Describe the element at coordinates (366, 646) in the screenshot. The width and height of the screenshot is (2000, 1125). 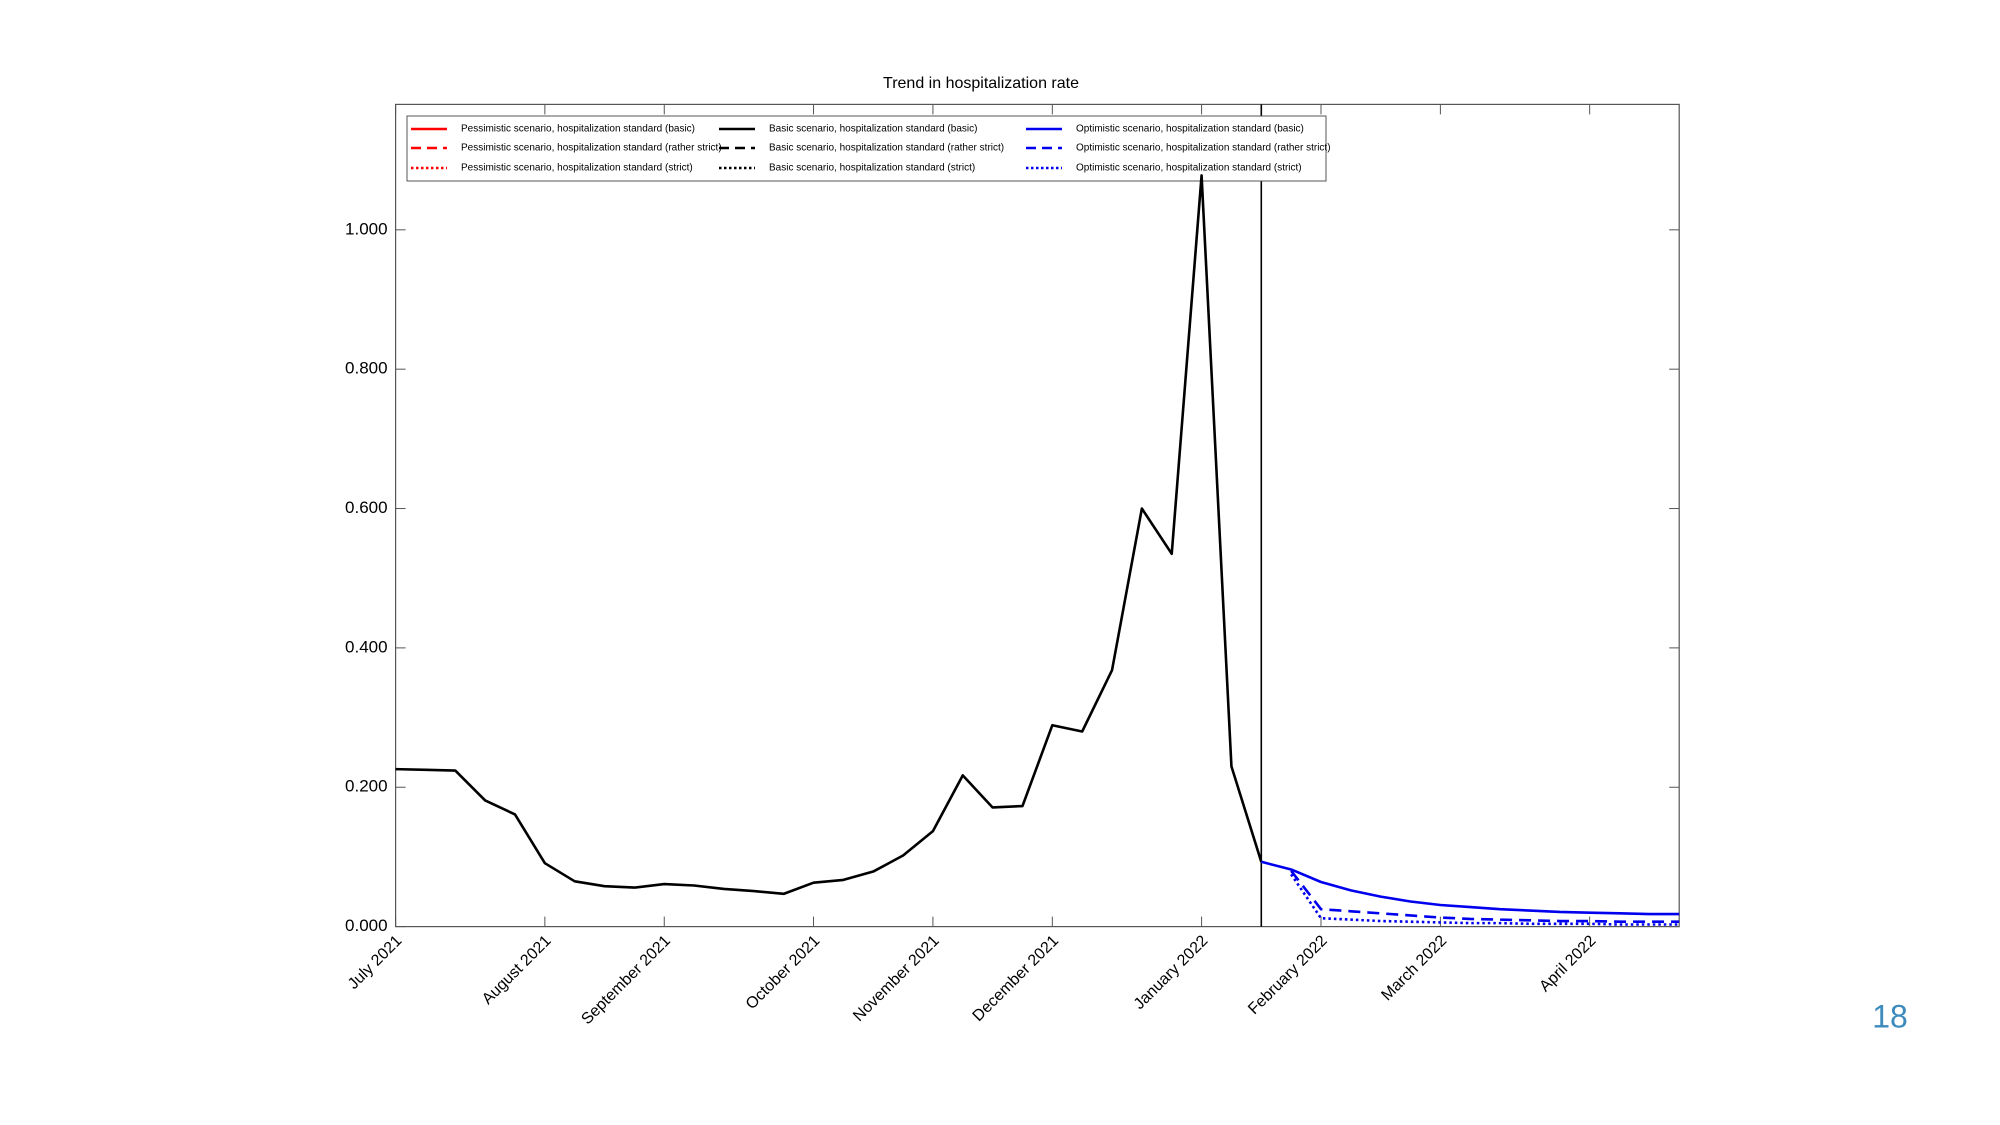
I see `y-tick-label: 0.400` at that location.